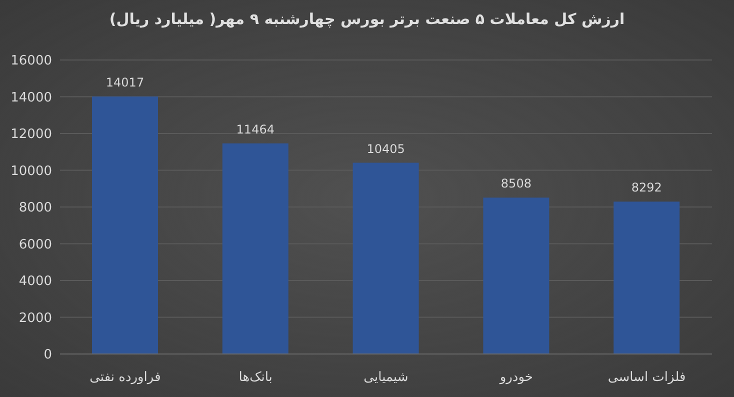 This screenshot has width=734, height=397. I want to click on x-tick-label: شیمیایی, so click(386, 378).